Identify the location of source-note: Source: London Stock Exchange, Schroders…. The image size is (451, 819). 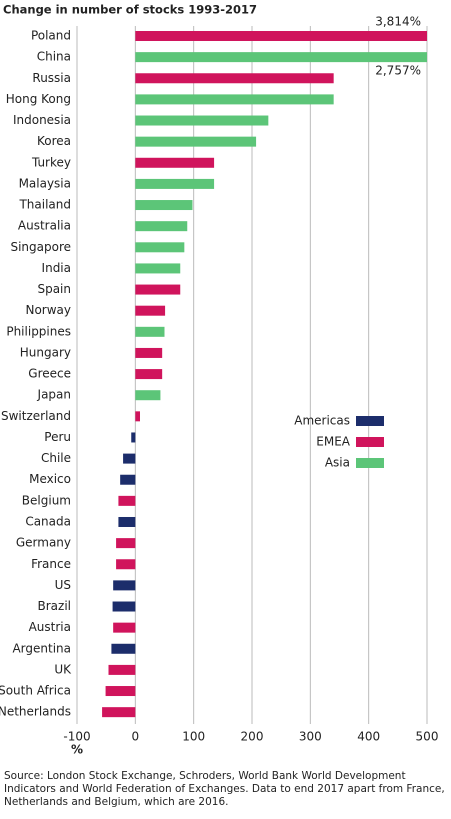
(224, 789).